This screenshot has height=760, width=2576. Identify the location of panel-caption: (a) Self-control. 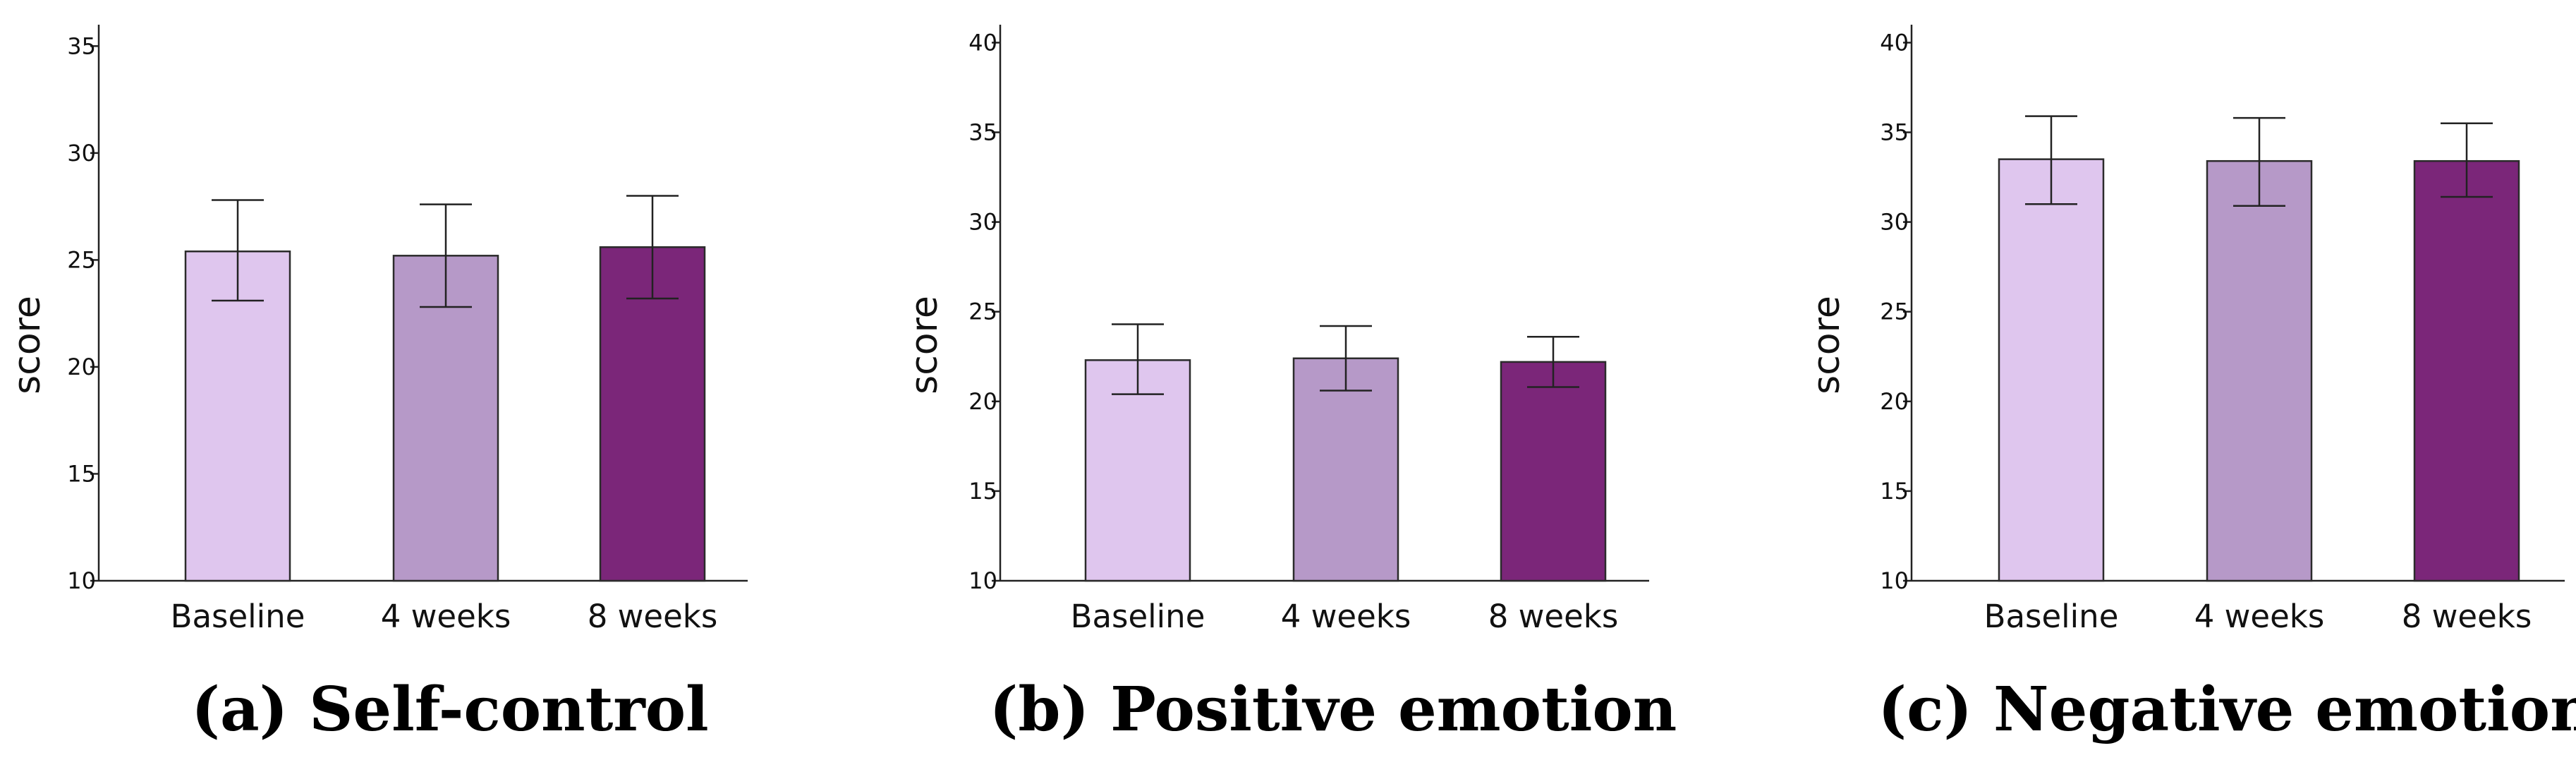
(449, 709).